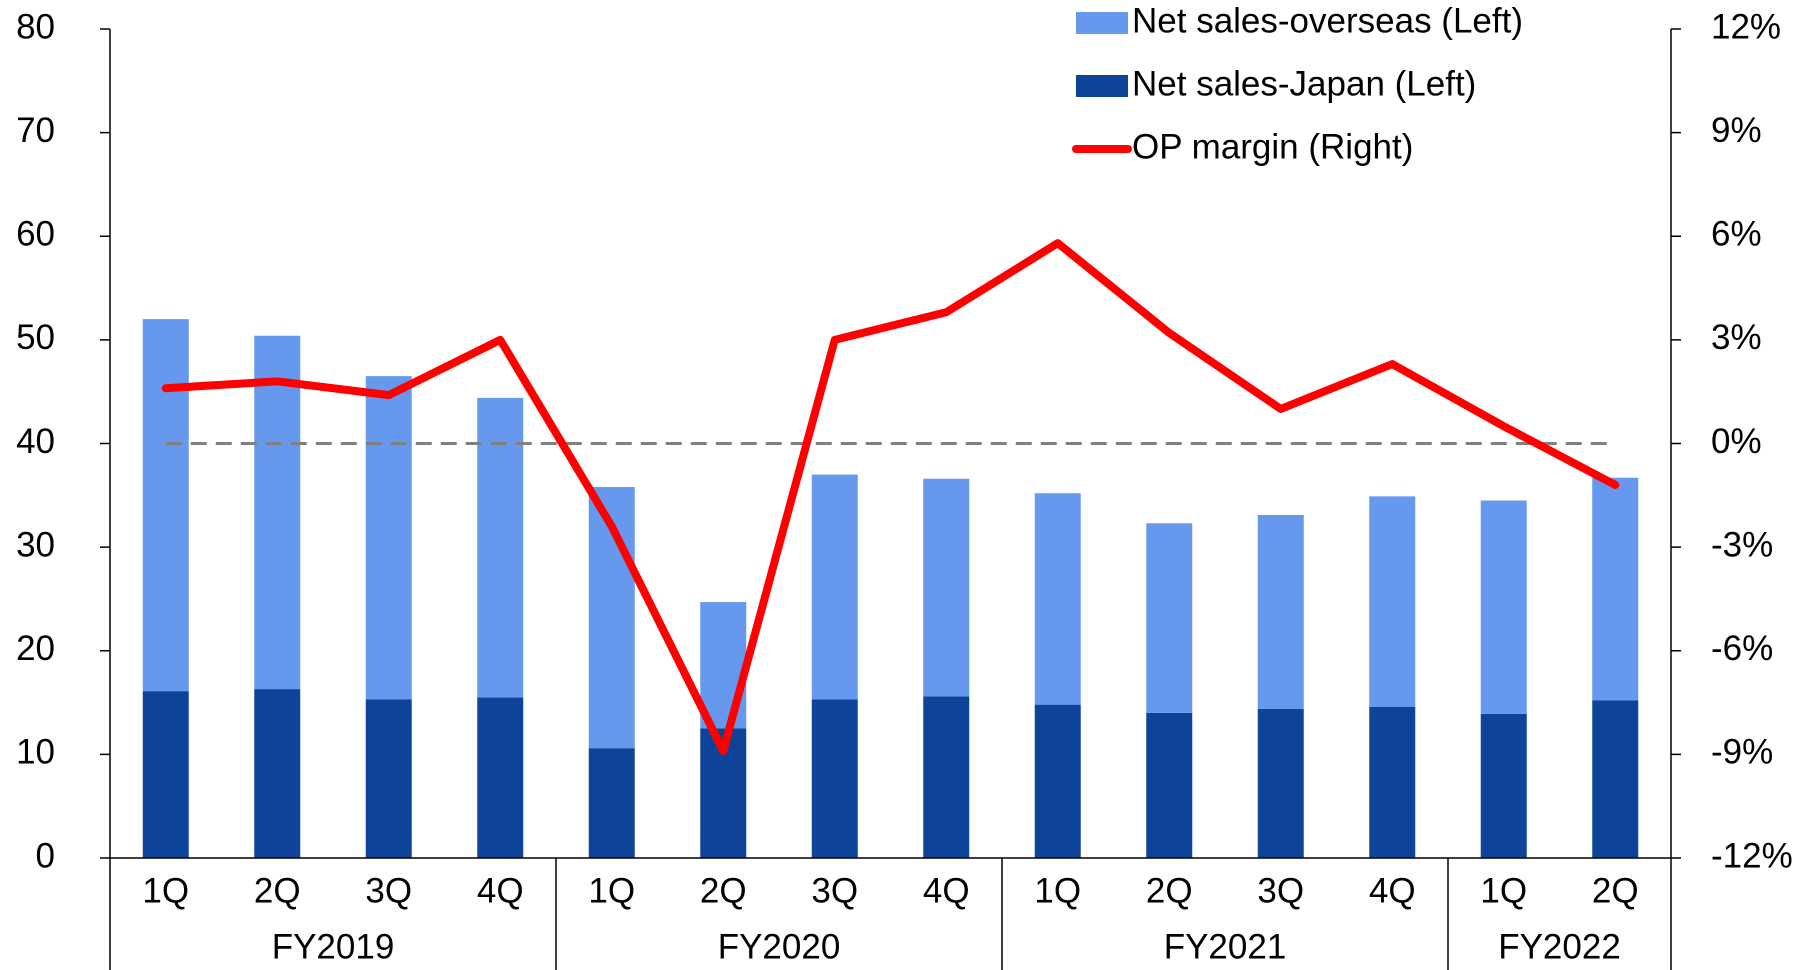  I want to click on y2-tick-label: -3%, so click(1742, 544).